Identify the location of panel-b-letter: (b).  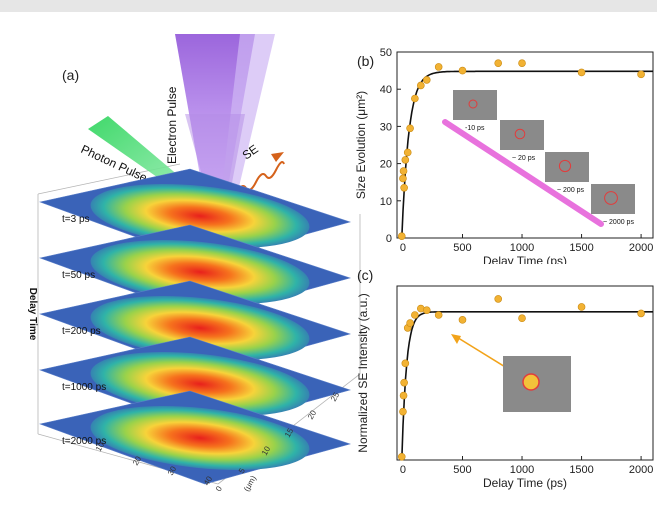
(365, 61).